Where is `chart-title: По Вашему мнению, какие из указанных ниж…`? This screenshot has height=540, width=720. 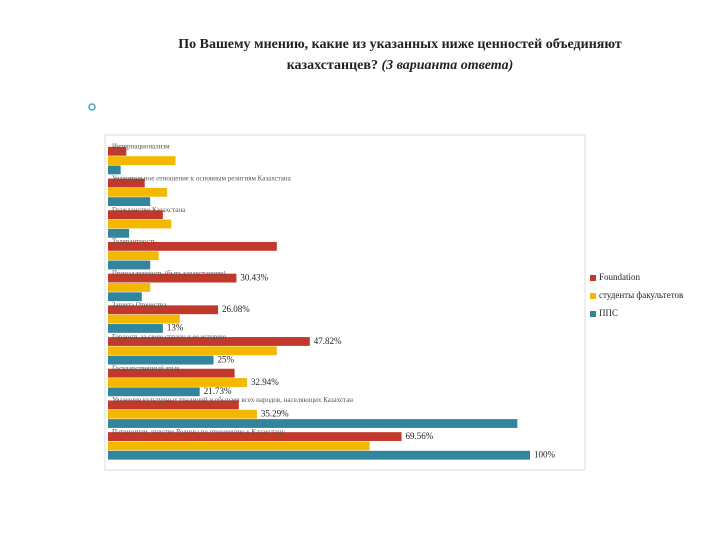 chart-title: По Вашему мнению, какие из указанных ниж… is located at coordinates (400, 55).